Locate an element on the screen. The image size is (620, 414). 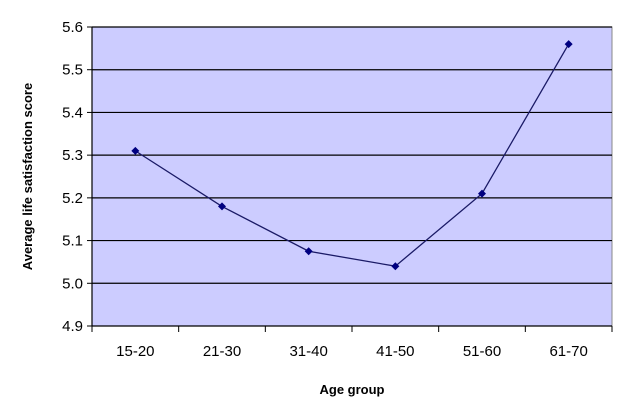
x-tick-label: 31-40 is located at coordinates (308, 351).